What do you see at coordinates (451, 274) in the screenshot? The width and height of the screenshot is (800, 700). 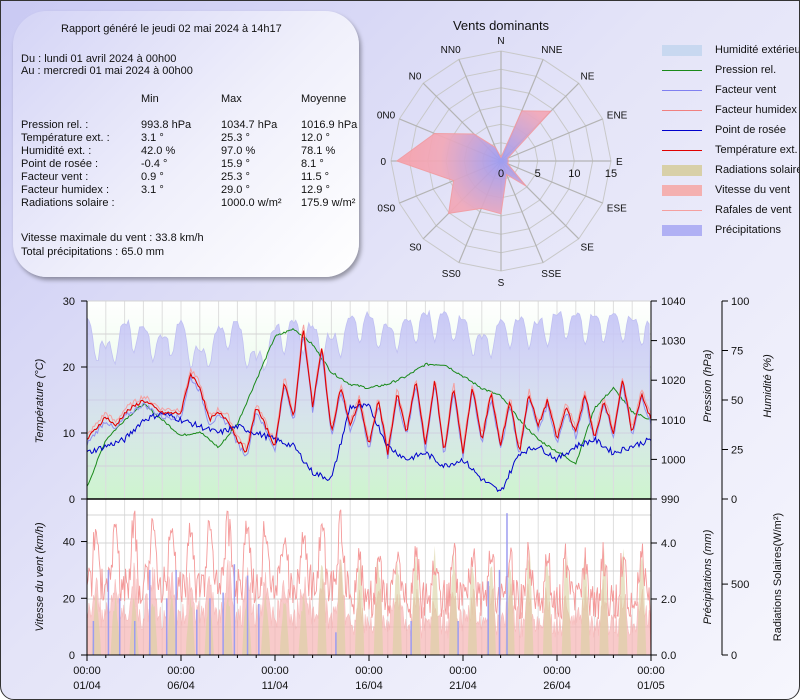 I see `polar-direction-label: SS0` at bounding box center [451, 274].